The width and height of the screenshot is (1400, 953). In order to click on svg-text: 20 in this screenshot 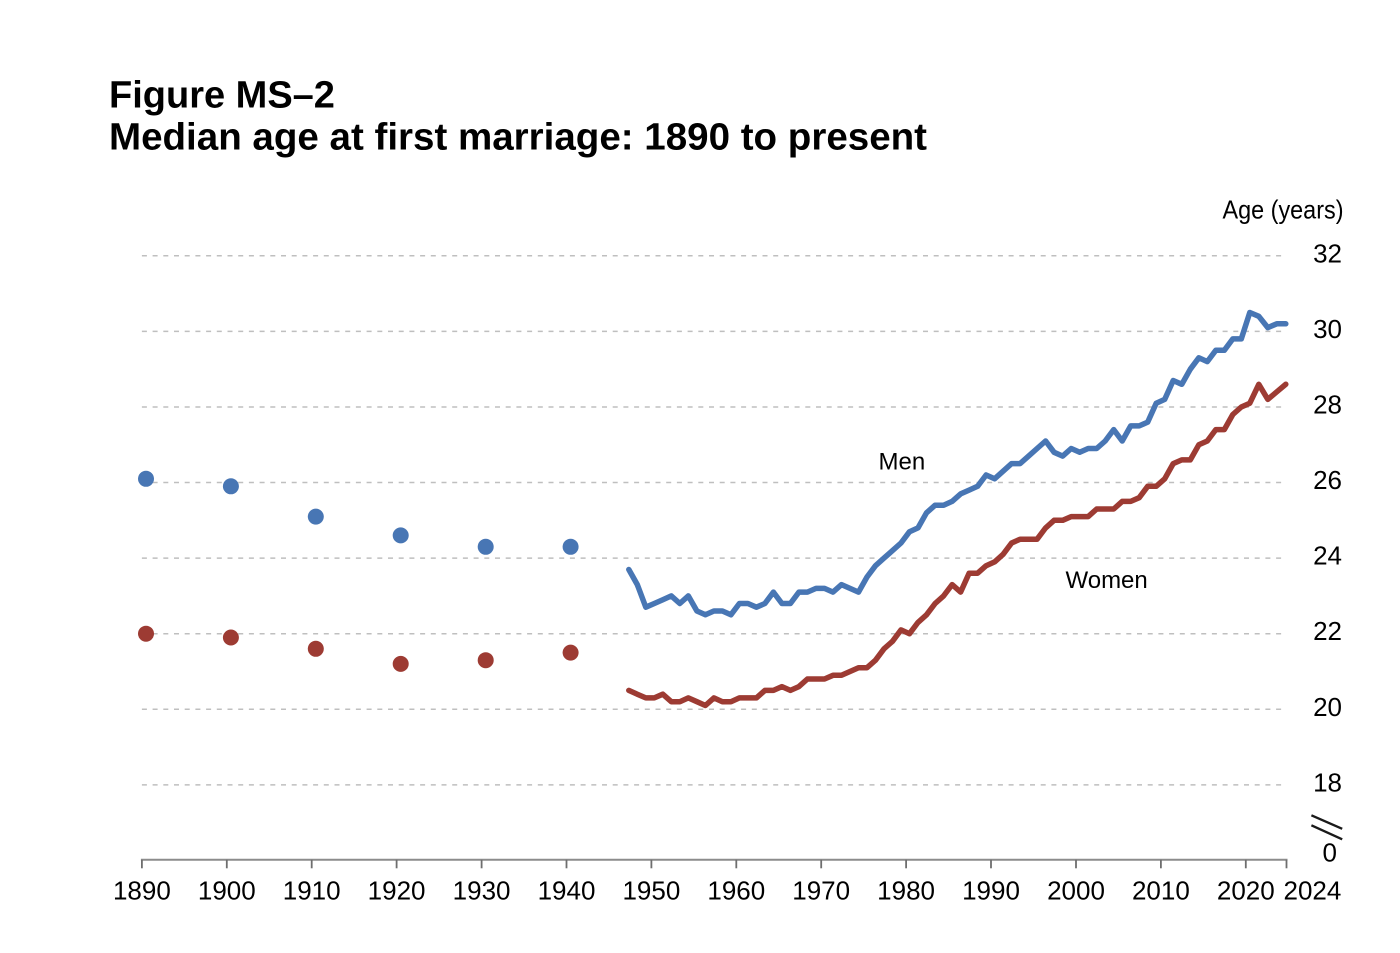, I will do `click(1327, 707)`.